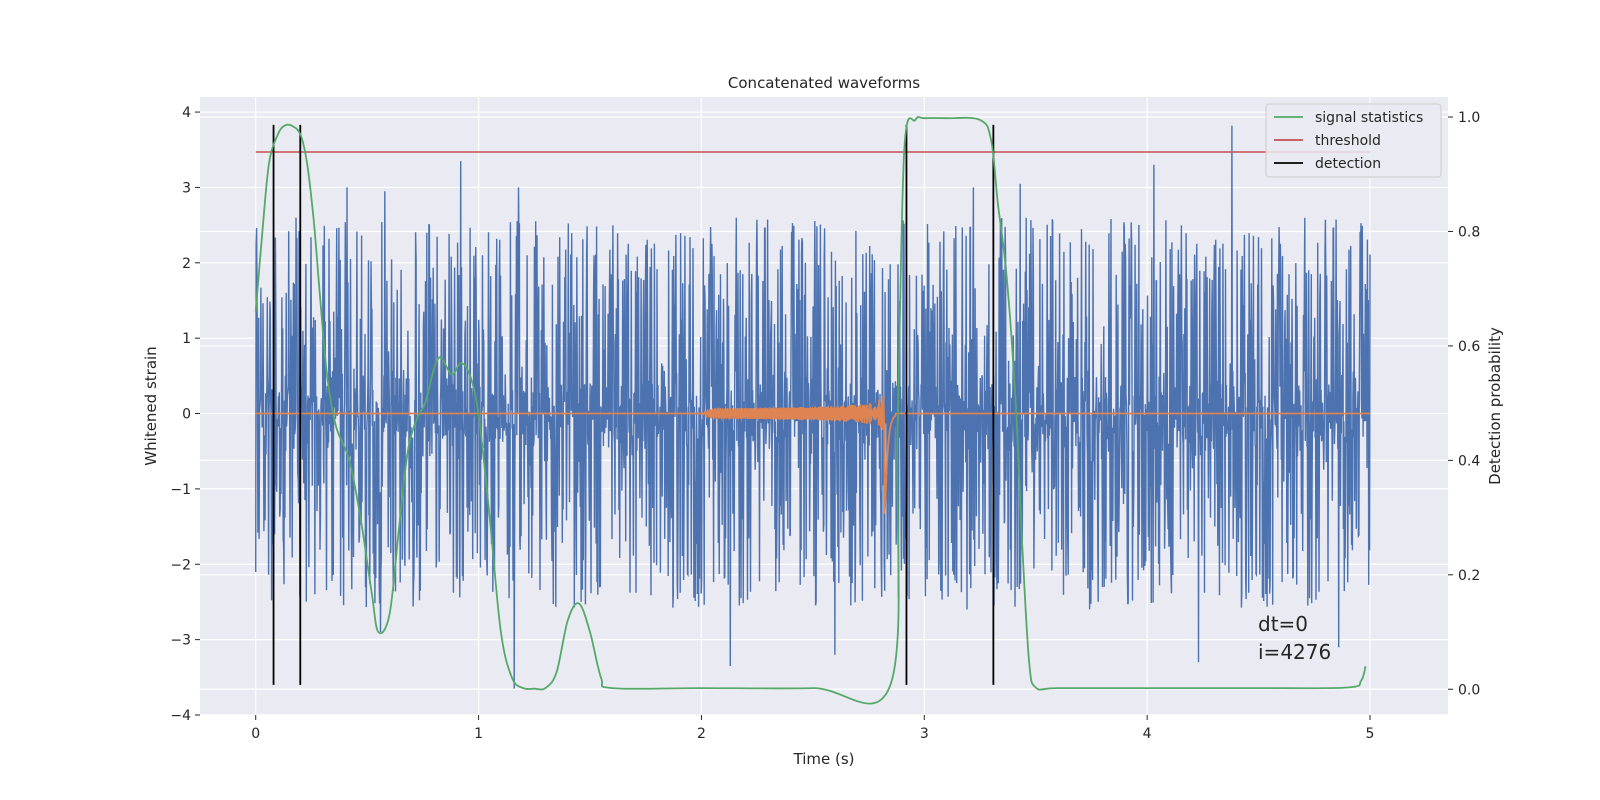 This screenshot has height=800, width=1600. What do you see at coordinates (1464, 404) in the screenshot?
I see `right-y-axis-ticks: 0.0 0.2 0.4 0.6 0.8 1.0` at bounding box center [1464, 404].